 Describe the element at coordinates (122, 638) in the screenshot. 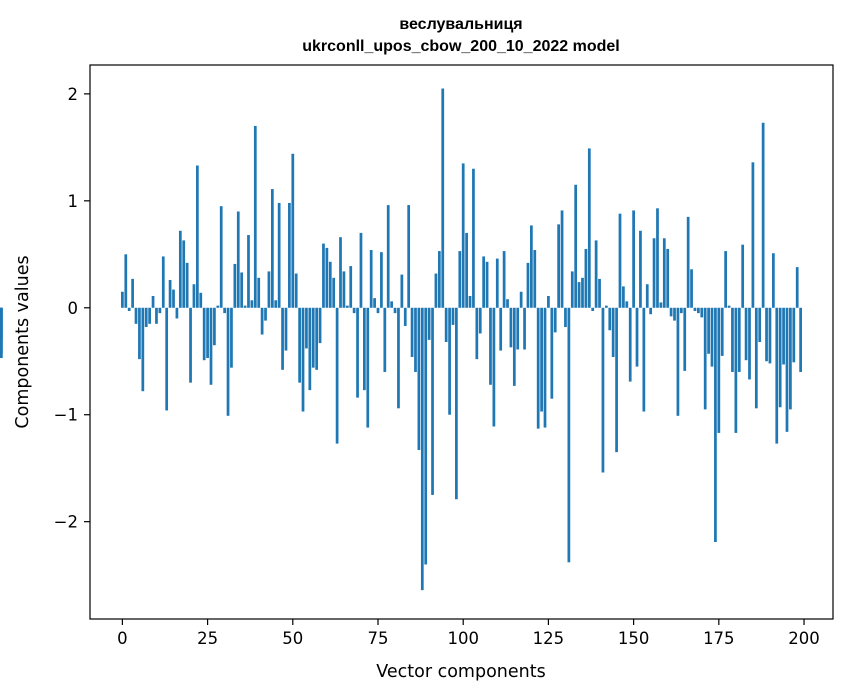

I see `x-tick-label: 0` at that location.